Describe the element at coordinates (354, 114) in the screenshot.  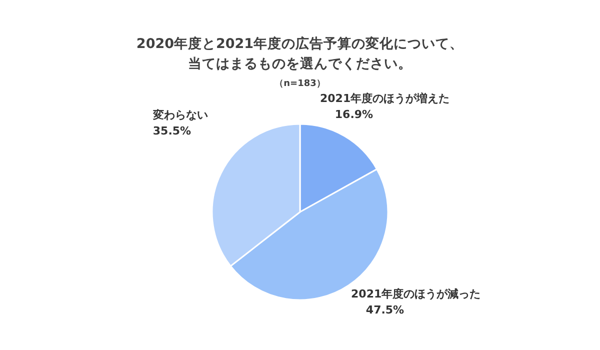
I see `data-label: 16.9%` at that location.